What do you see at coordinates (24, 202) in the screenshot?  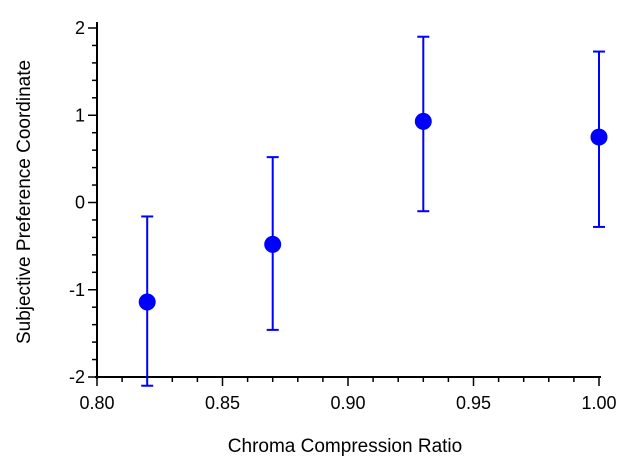 I see `y-axis-title: Subjective Preference Coordinate` at bounding box center [24, 202].